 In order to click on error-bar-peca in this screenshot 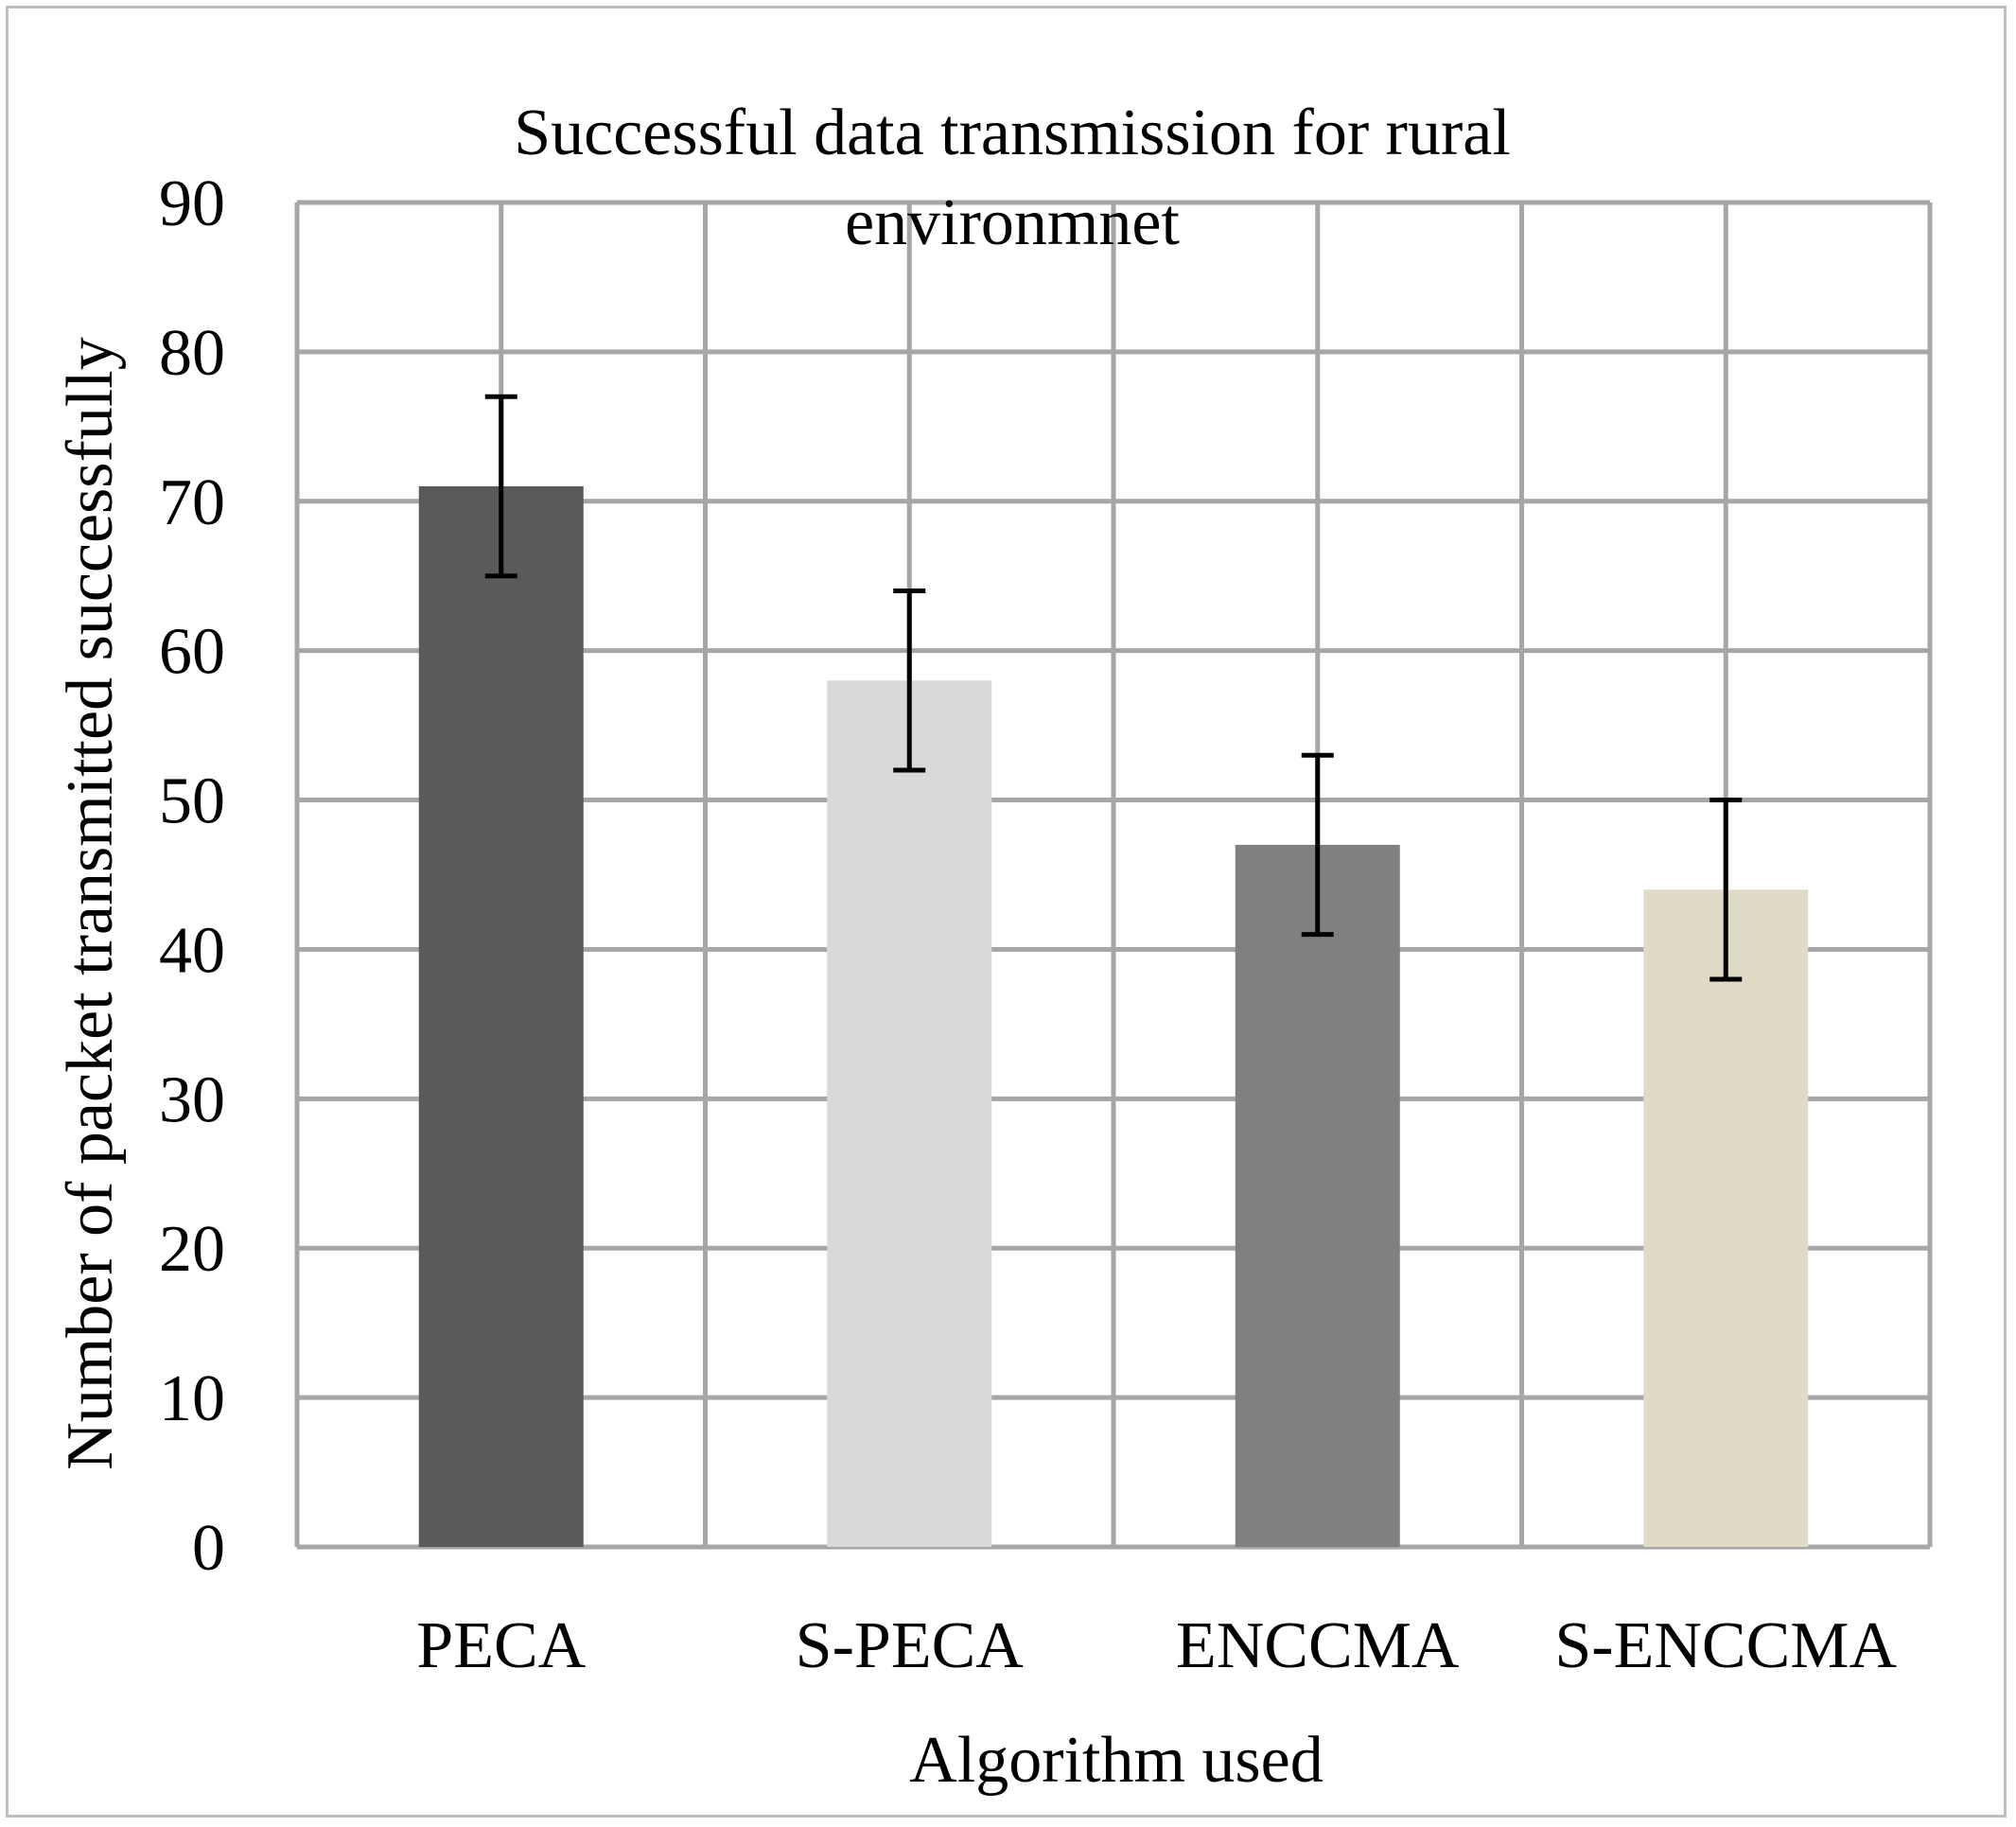, I will do `click(500, 486)`.